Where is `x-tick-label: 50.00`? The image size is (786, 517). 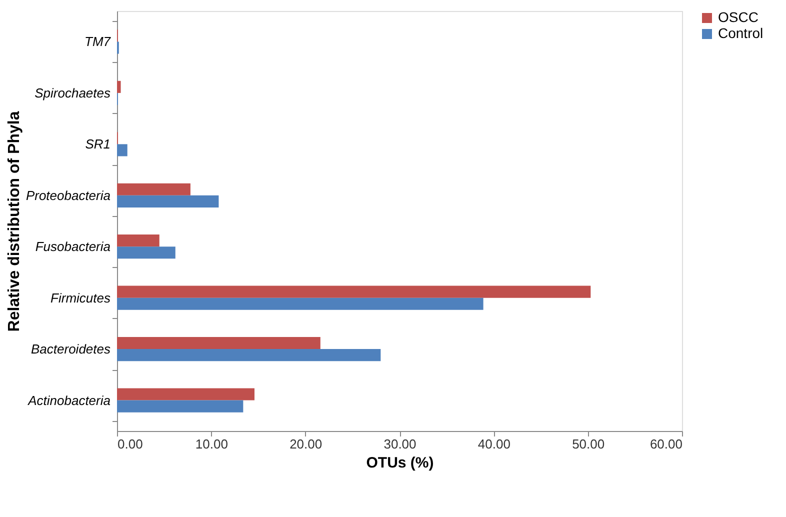
x-tick-label: 50.00 is located at coordinates (588, 444).